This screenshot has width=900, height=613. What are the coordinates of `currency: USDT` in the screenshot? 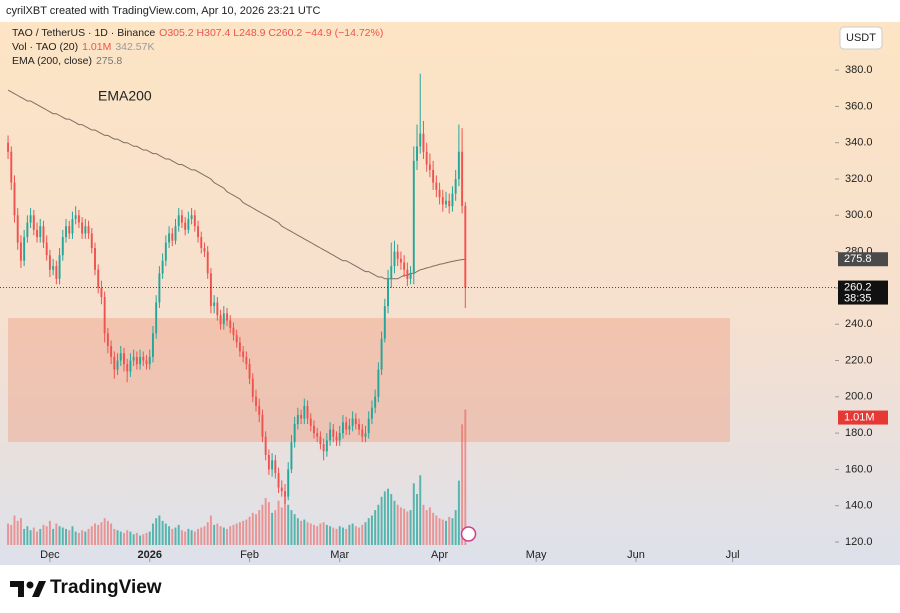 It's located at (861, 38).